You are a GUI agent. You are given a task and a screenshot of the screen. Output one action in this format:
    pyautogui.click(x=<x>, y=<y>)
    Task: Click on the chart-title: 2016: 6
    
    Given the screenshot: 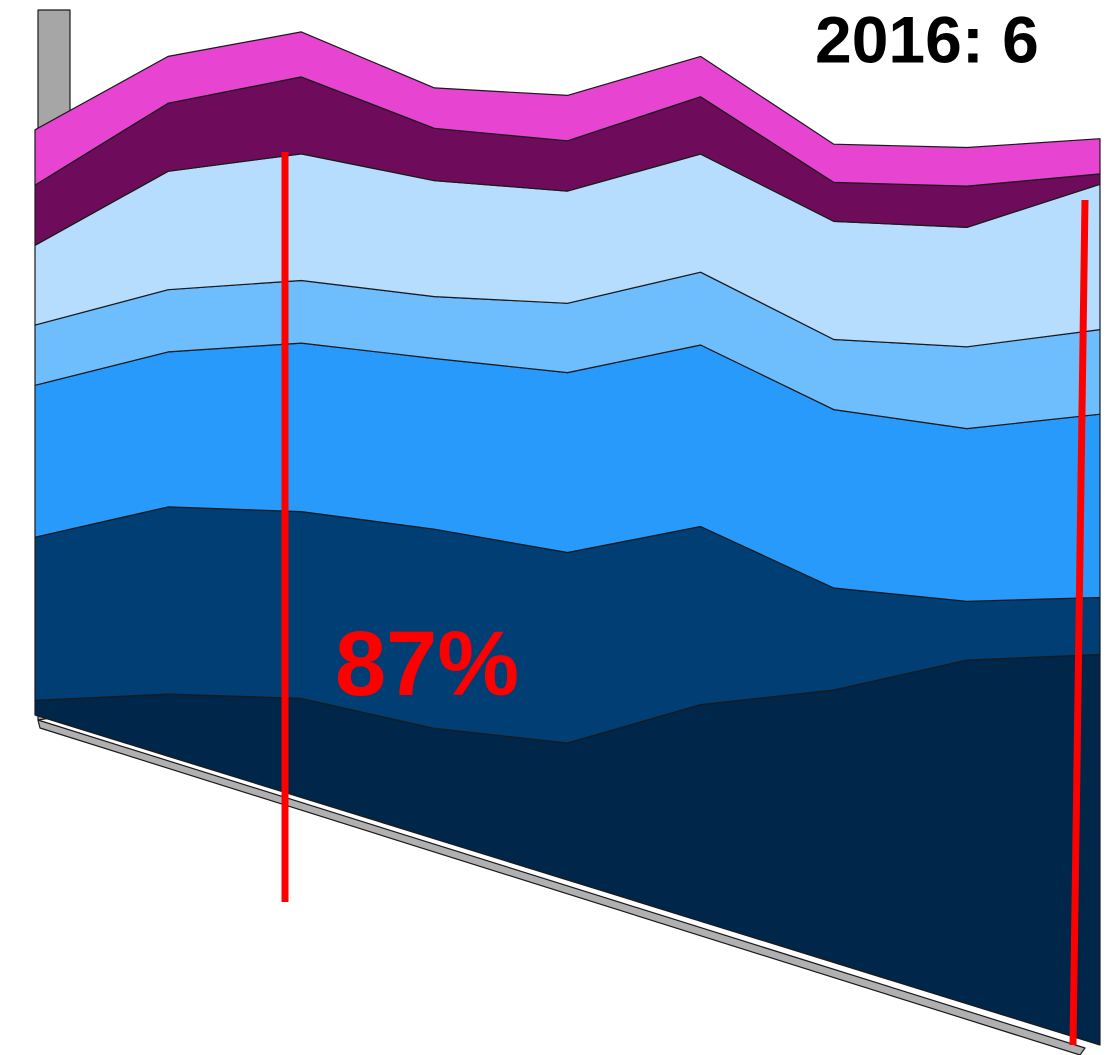 What is the action you would take?
    pyautogui.click(x=927, y=39)
    